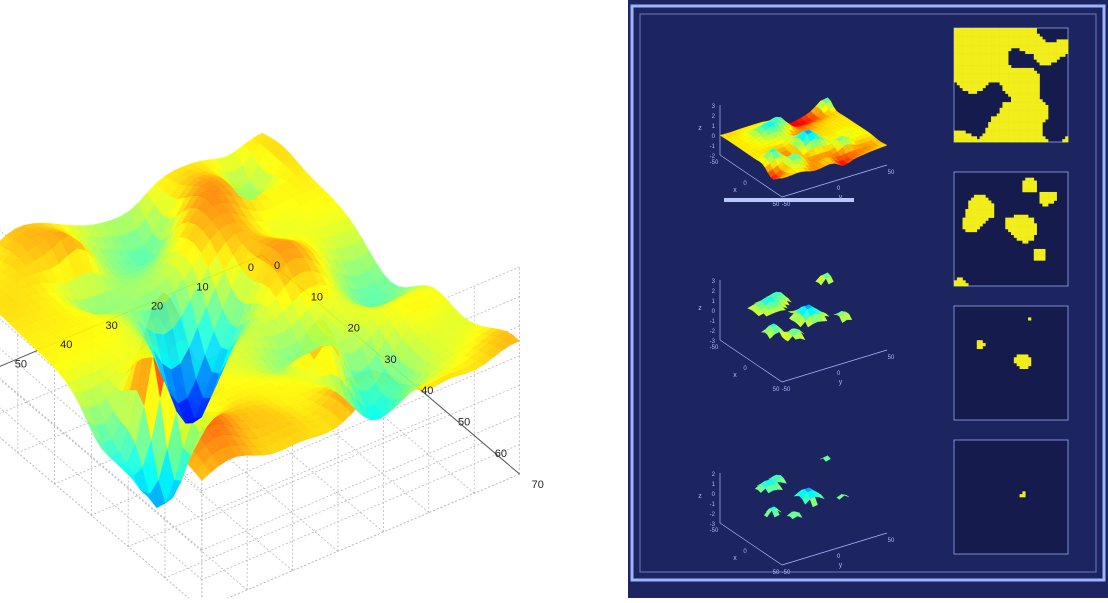  What do you see at coordinates (786, 390) in the screenshot?
I see `y-tick-label: -50` at bounding box center [786, 390].